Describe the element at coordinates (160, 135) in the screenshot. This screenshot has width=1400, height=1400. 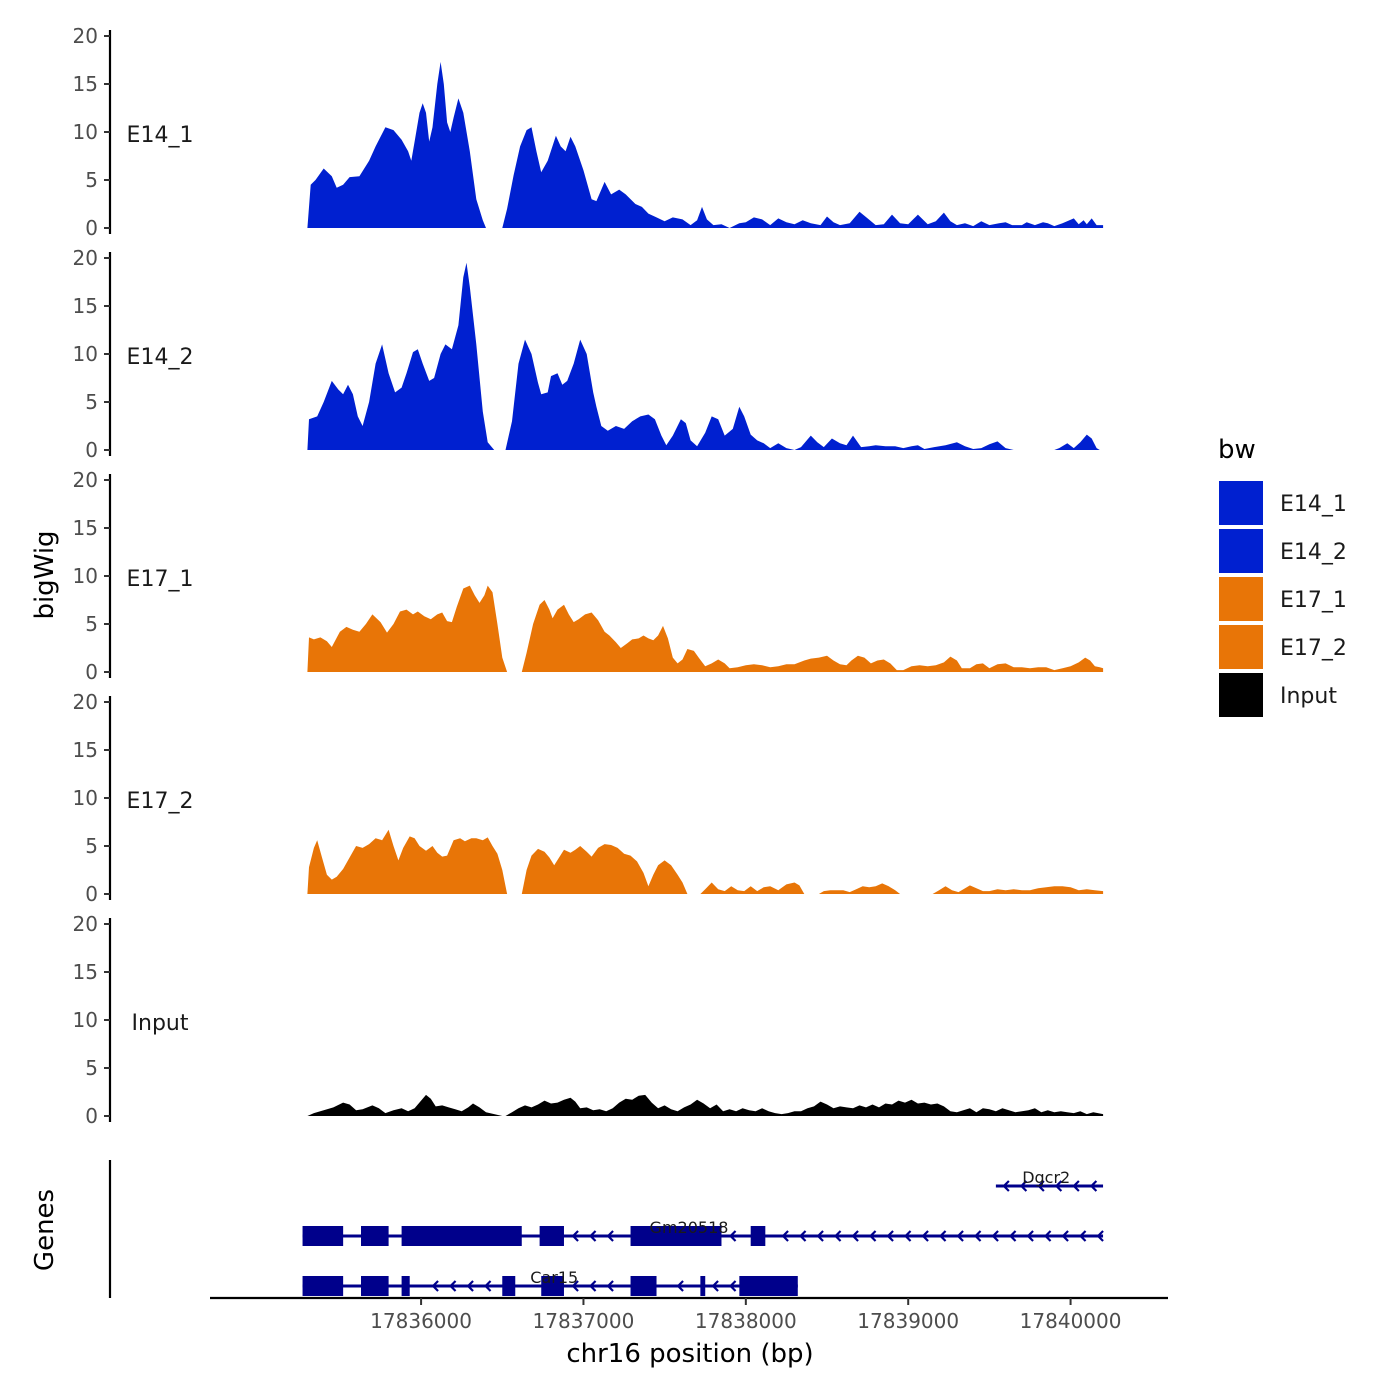
I see `track-label: E14_1` at that location.